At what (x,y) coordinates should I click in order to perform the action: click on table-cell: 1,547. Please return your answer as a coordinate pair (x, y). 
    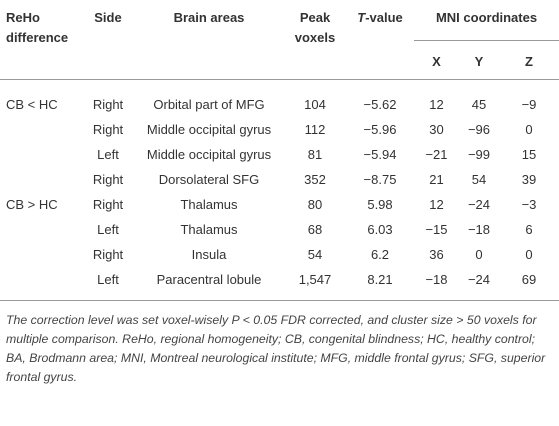
    Looking at the image, I should click on (315, 279).